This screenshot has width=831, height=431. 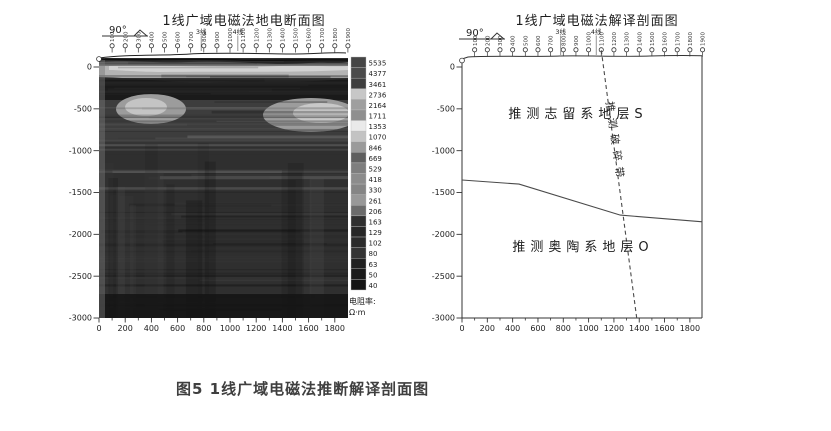 What do you see at coordinates (80, 318) in the screenshot?
I see `y-tick-label: -3000` at bounding box center [80, 318].